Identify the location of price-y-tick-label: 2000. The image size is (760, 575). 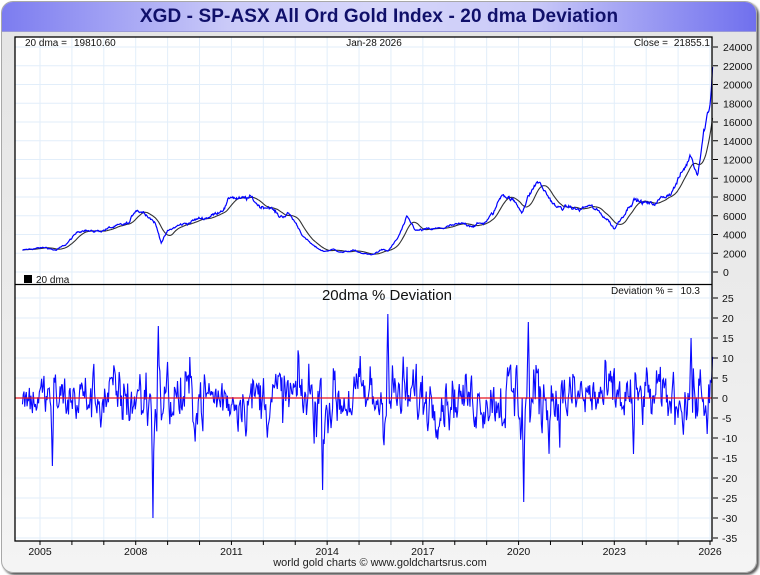
(735, 254).